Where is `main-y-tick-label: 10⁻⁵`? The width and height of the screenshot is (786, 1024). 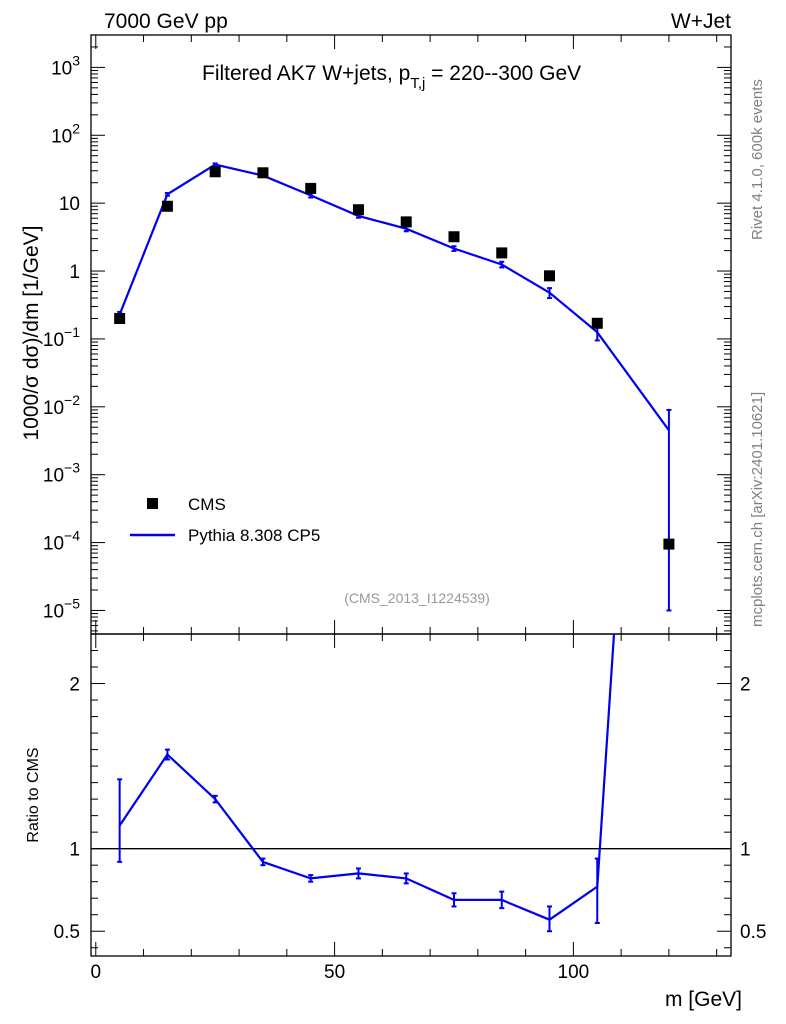
main-y-tick-label: 10⁻⁵ is located at coordinates (61, 608).